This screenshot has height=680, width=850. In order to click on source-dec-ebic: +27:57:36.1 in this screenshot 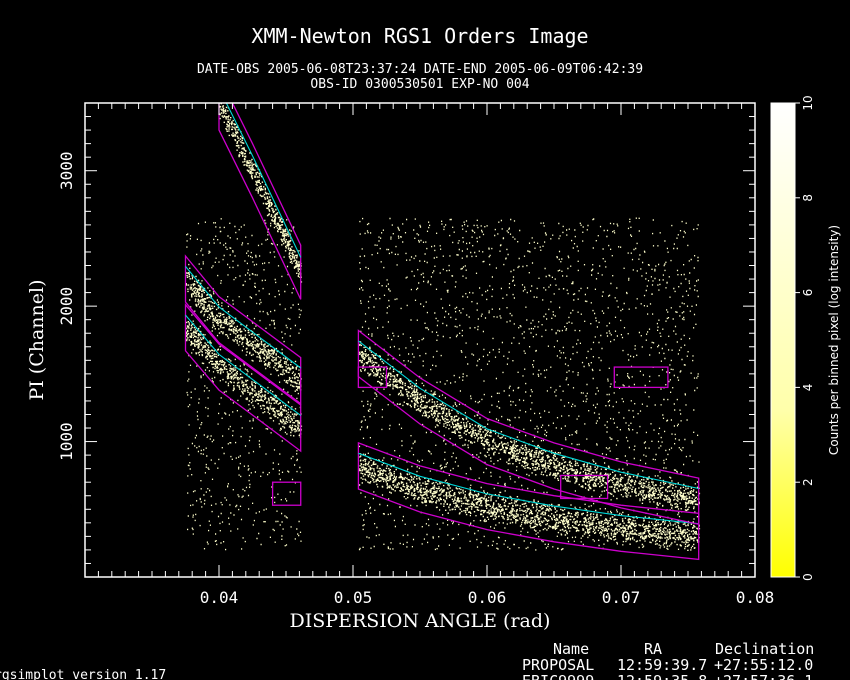, I will do `click(763, 676)`.